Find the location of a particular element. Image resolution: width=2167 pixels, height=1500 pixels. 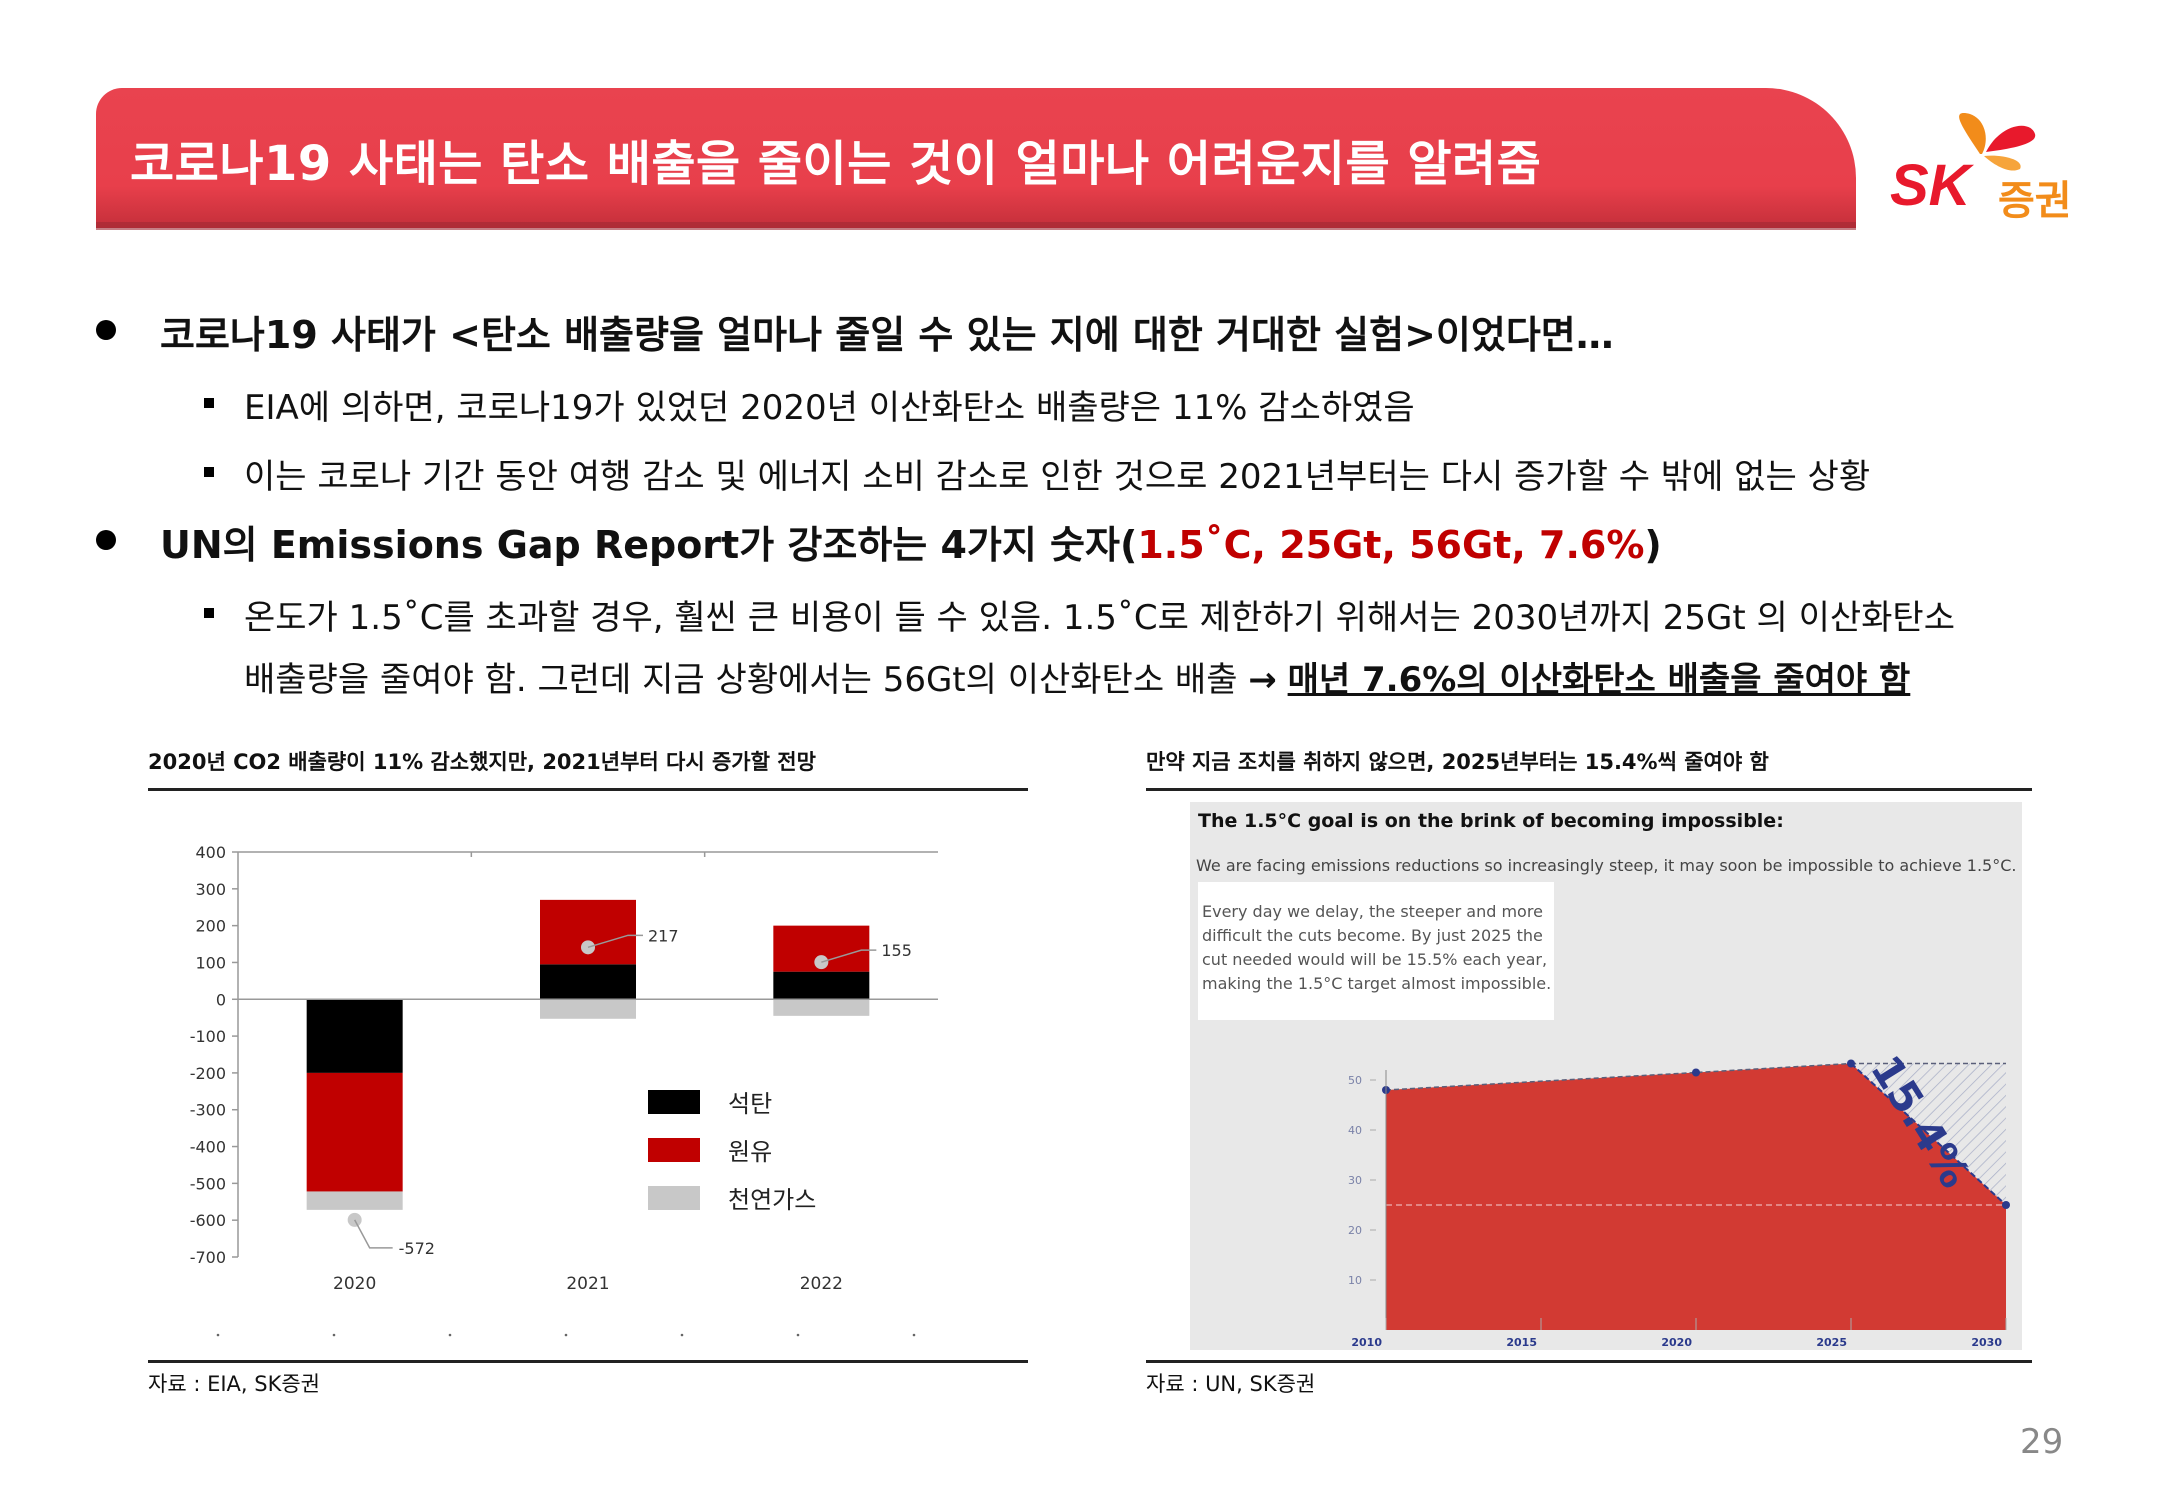

left-figure-top-rule is located at coordinates (588, 789).